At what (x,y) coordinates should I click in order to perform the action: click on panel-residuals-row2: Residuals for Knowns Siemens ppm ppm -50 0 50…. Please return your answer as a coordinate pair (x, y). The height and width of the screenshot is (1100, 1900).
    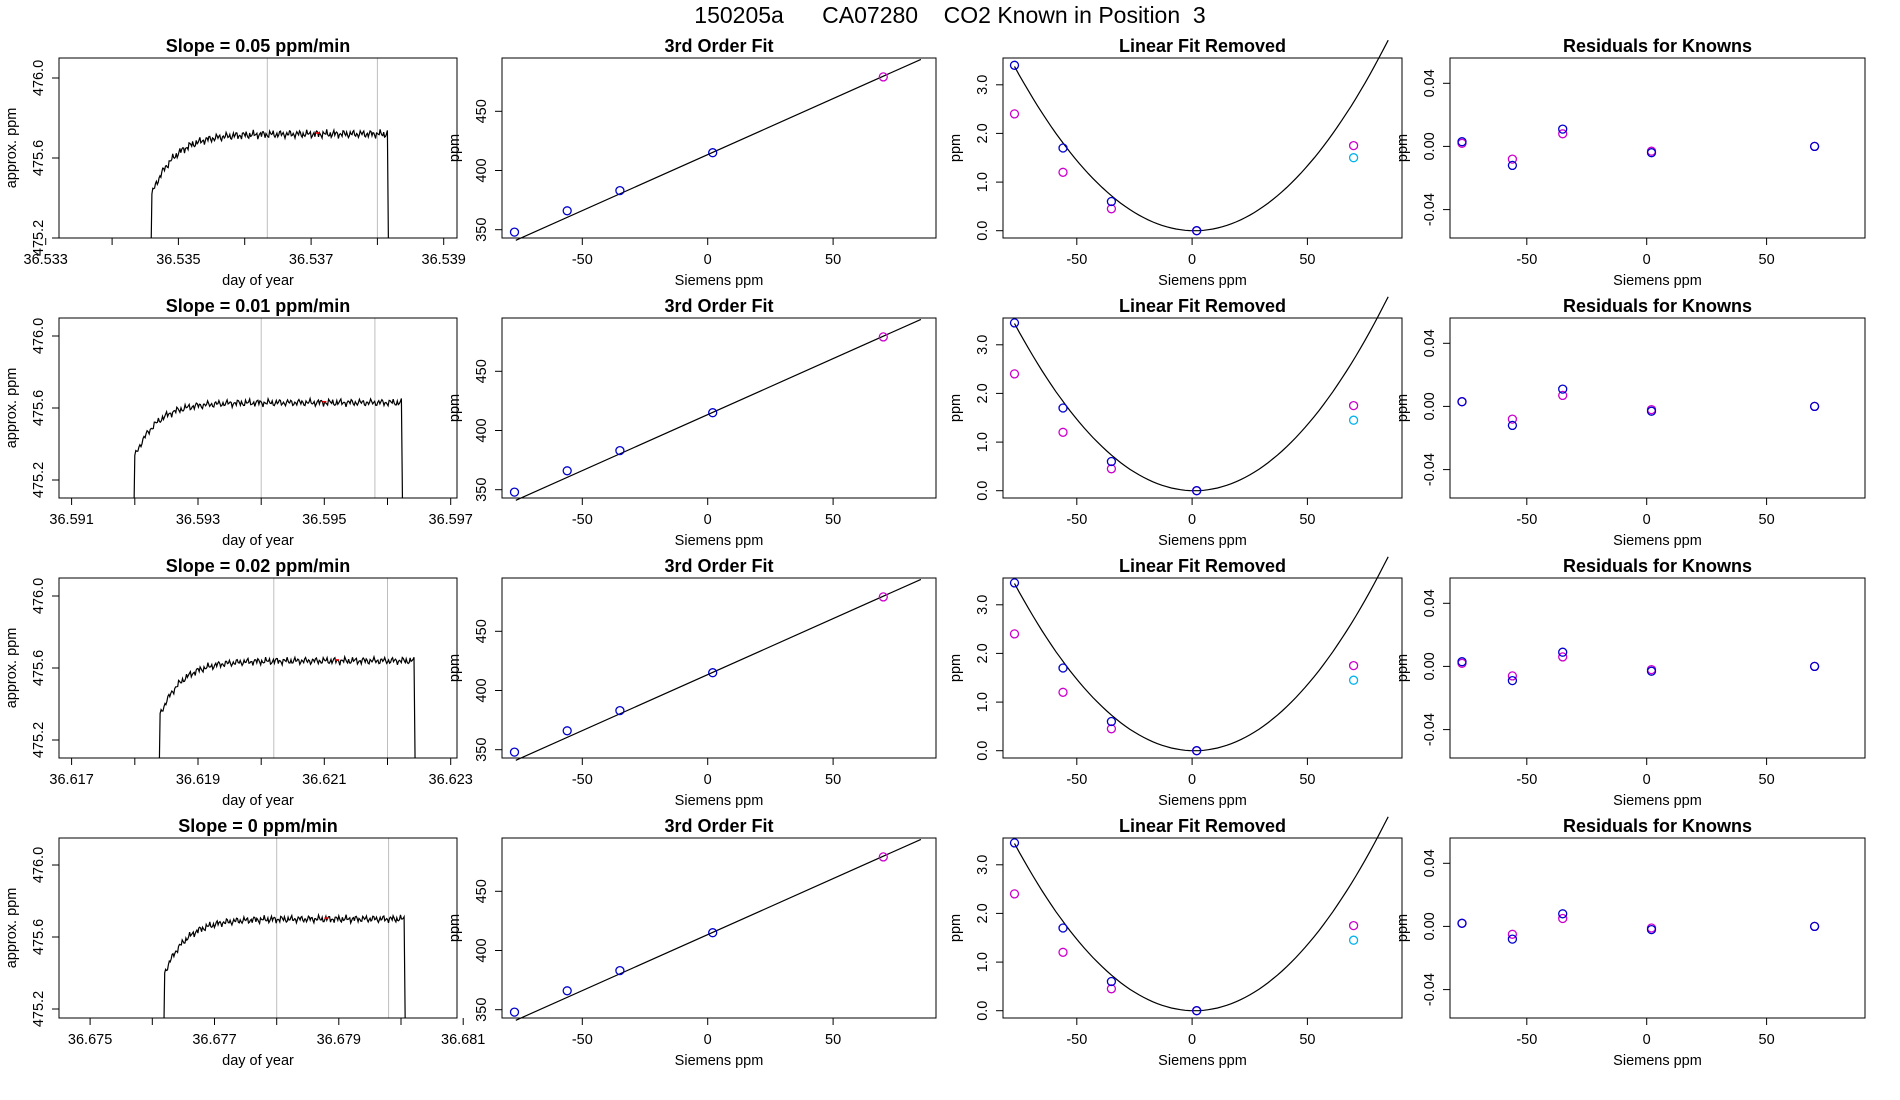
    Looking at the image, I should click on (1630, 682).